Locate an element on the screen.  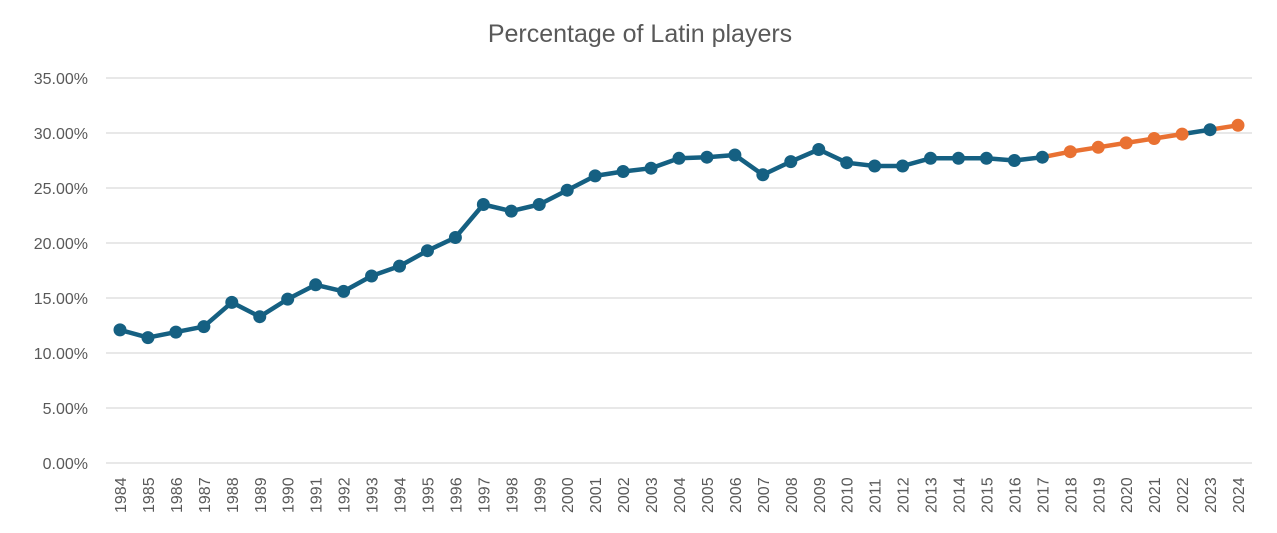
x-tick-label: 1995 is located at coordinates (428, 495).